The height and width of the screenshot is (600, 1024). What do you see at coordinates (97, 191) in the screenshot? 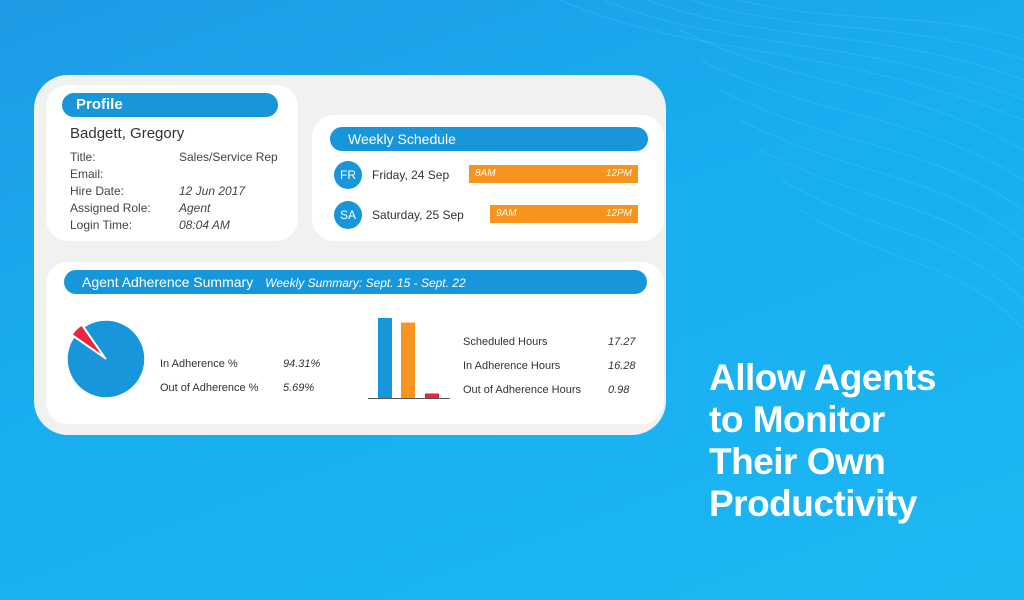
I see `hire-date-label: Hire Date:` at bounding box center [97, 191].